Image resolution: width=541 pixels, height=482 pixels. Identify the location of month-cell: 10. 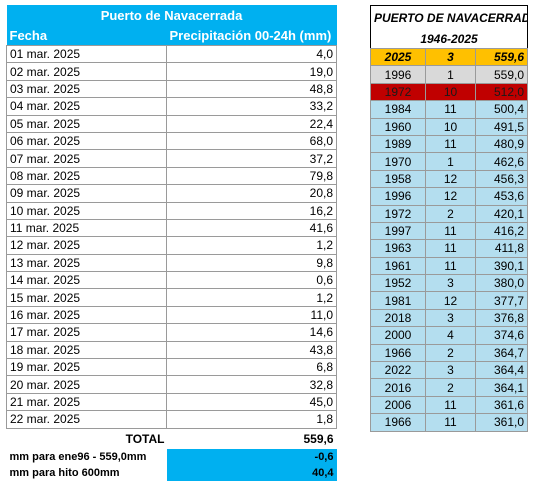
(450, 92).